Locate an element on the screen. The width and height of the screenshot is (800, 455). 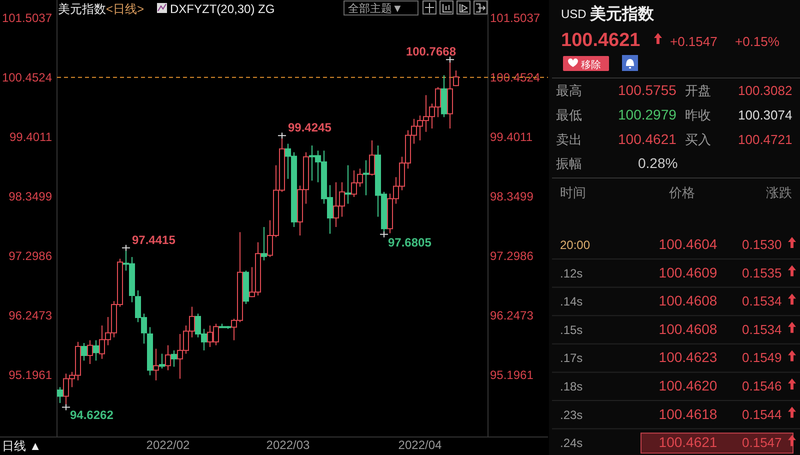
text: 0.1547 is located at coordinates (762, 442).